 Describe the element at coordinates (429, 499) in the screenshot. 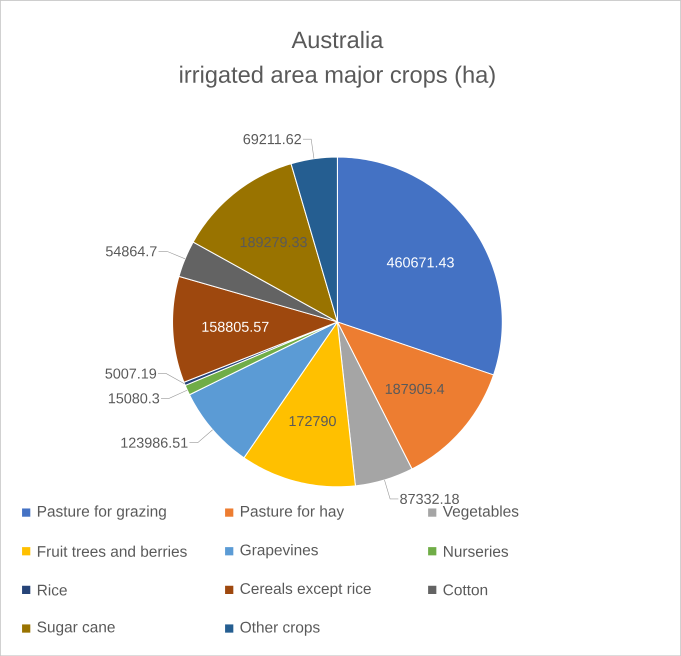

I see `data-label: 87332.18` at that location.